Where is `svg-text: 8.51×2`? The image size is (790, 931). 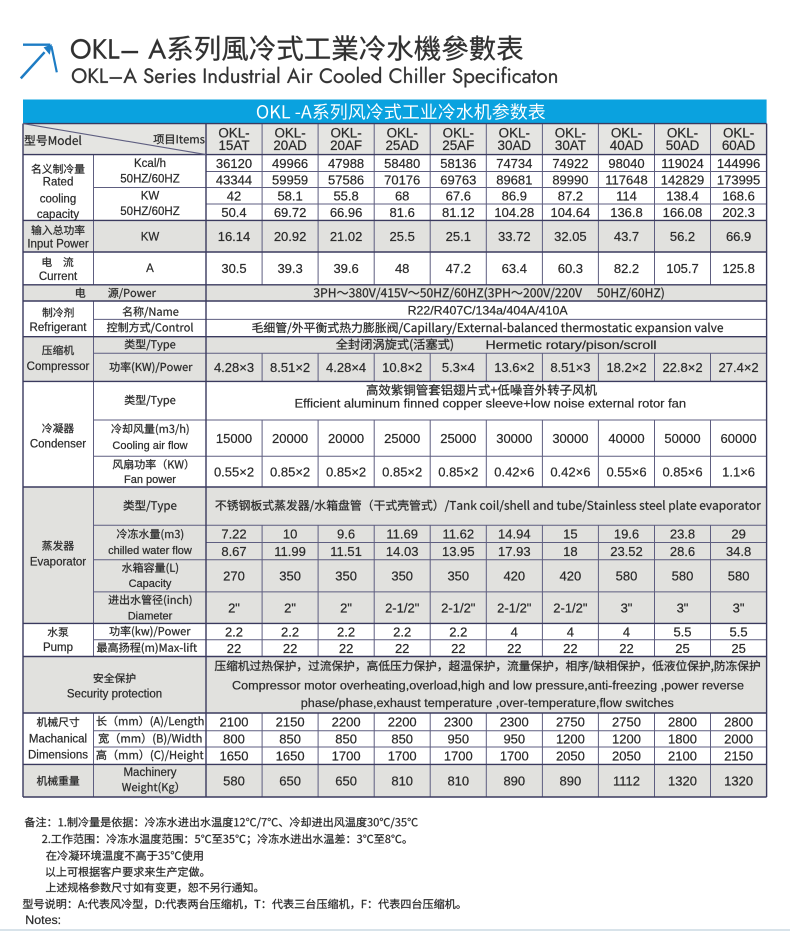
svg-text: 8.51×2 is located at coordinates (290, 367).